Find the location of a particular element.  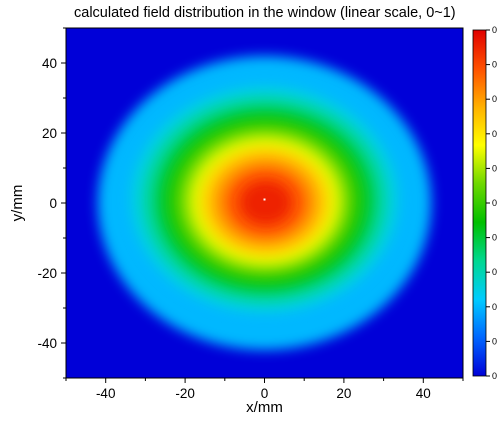

x-tick-label: 20 is located at coordinates (343, 393).